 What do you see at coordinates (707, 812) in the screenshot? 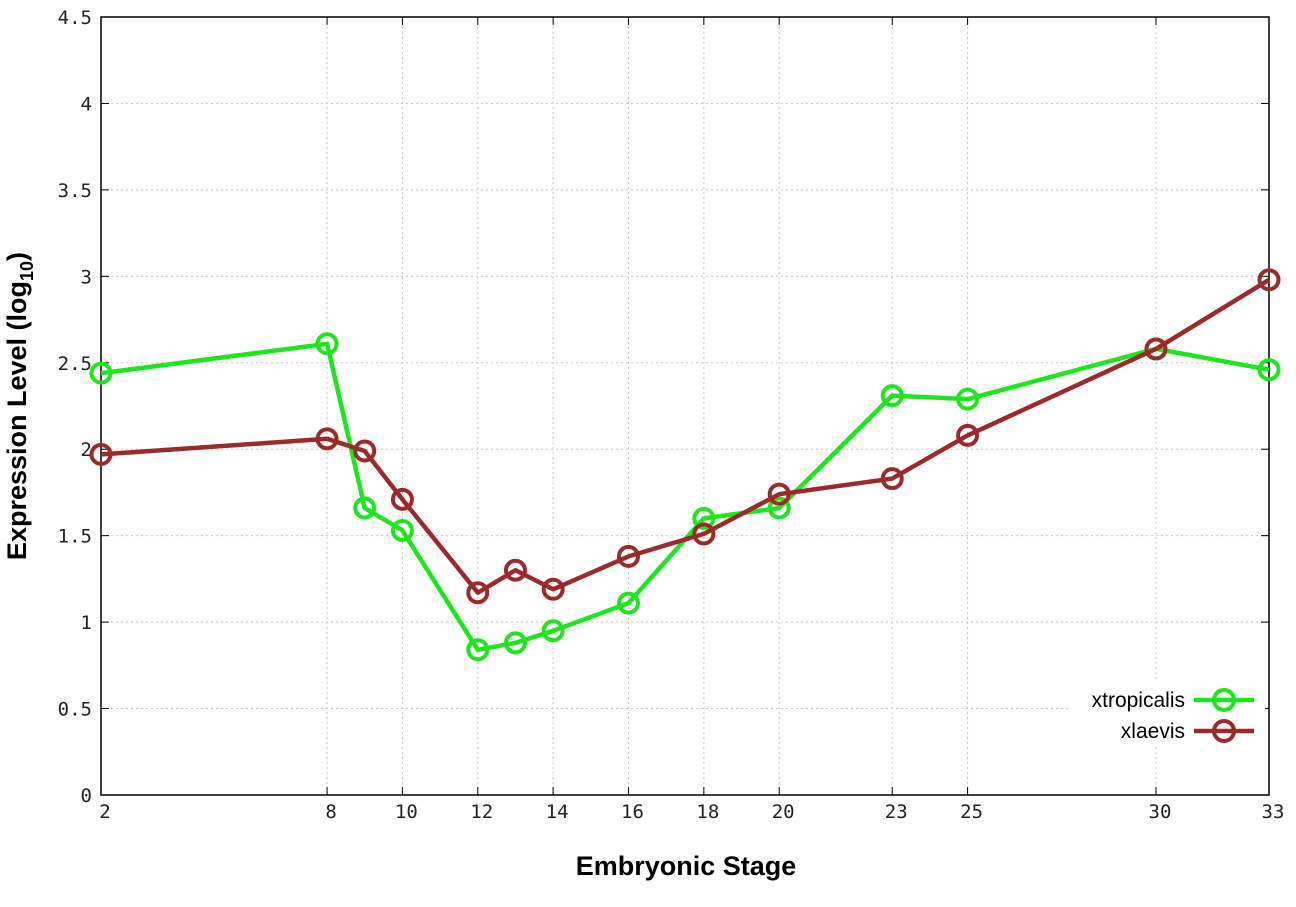
I see `x-tick-label: 18` at bounding box center [707, 812].